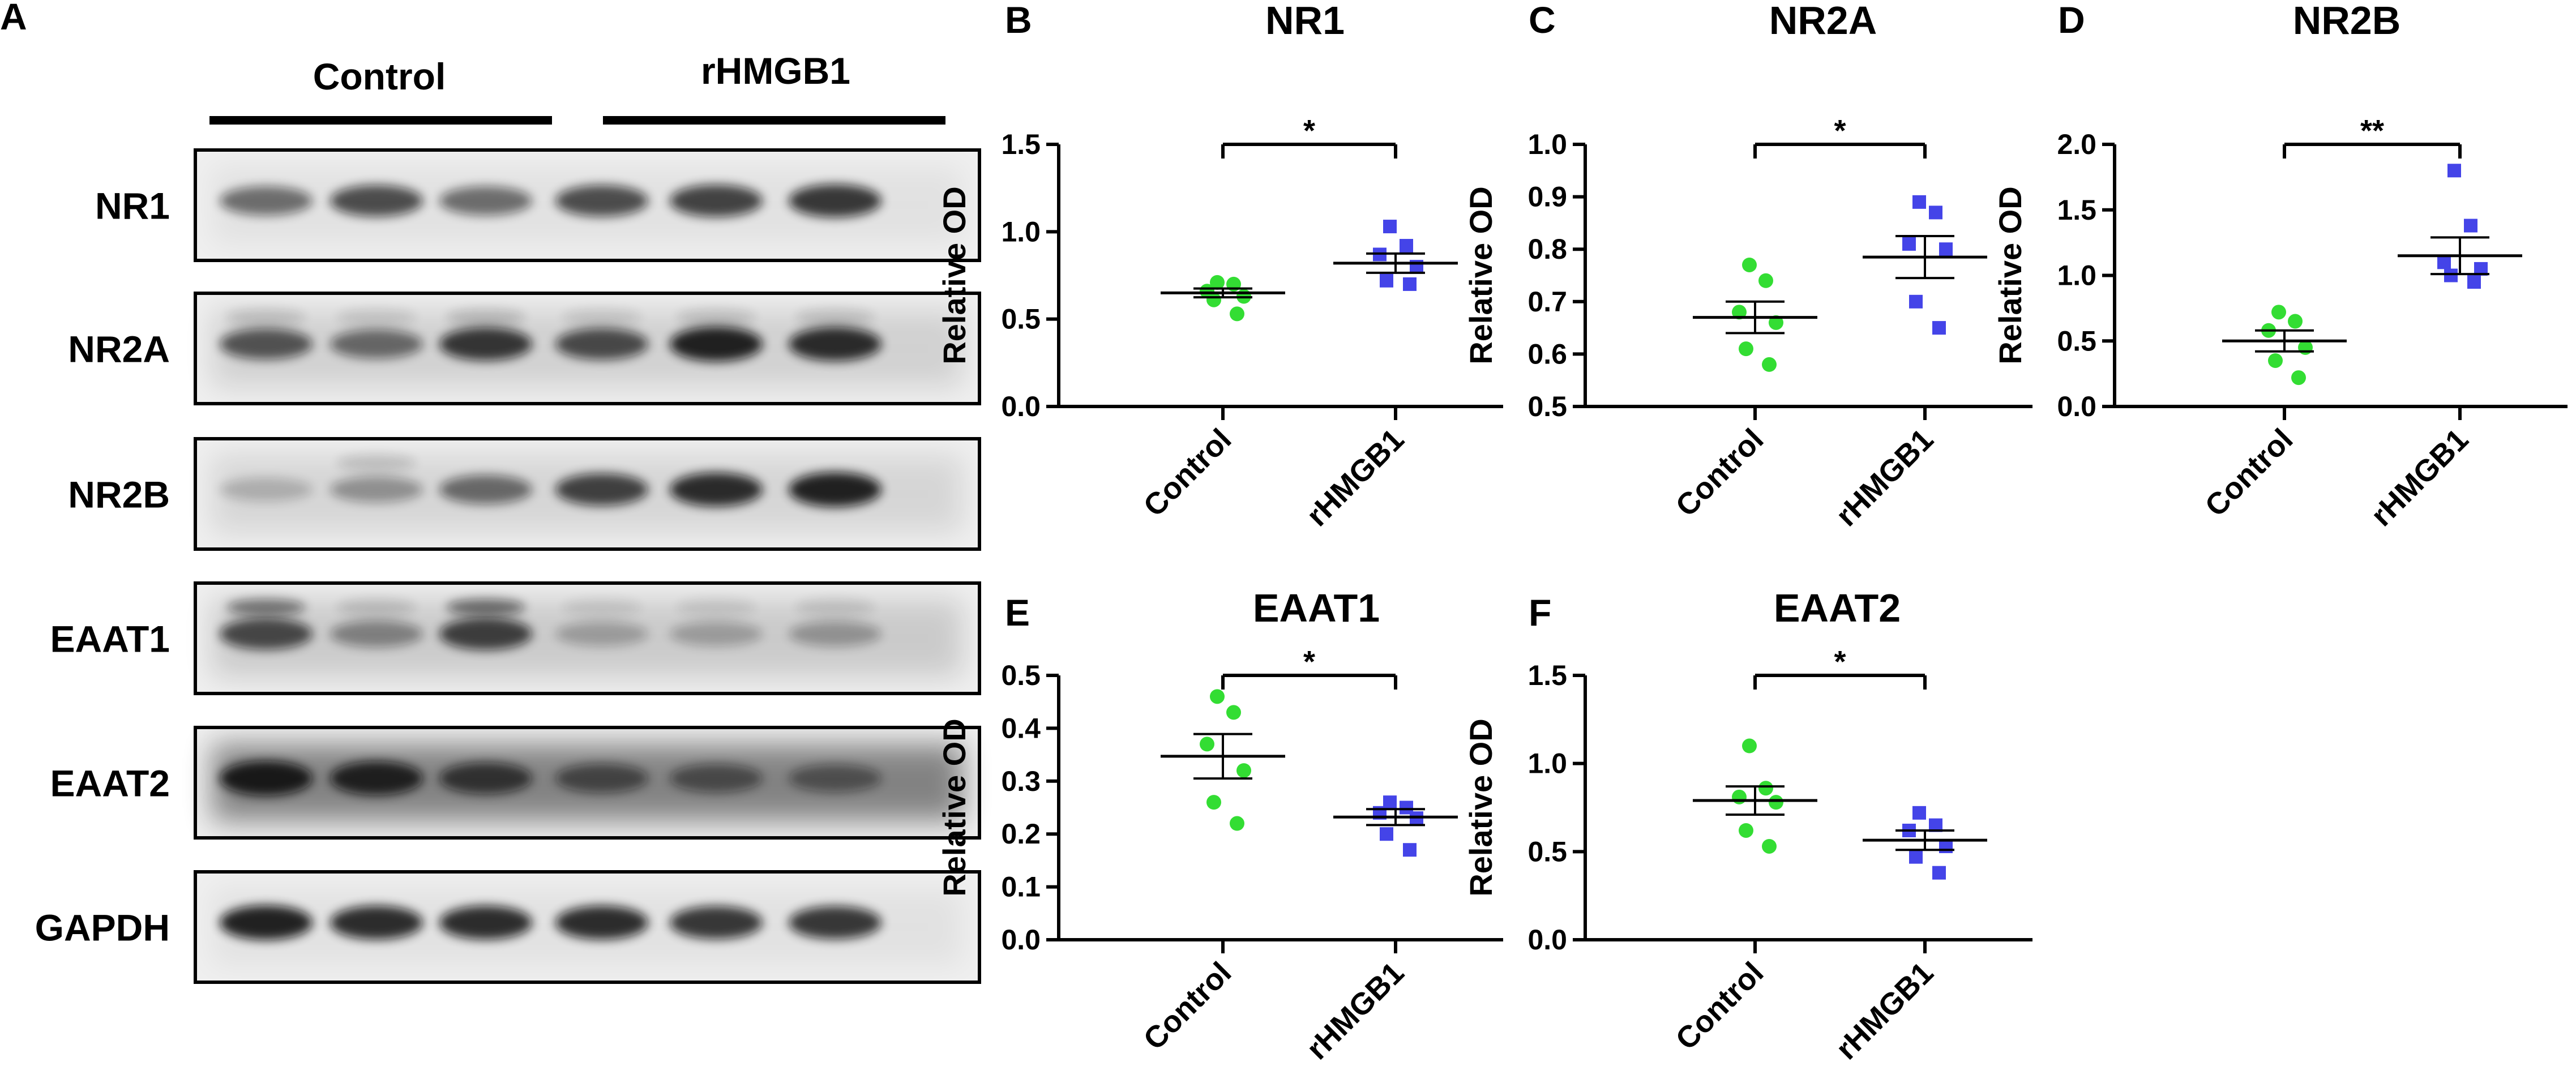  Describe the element at coordinates (110, 639) in the screenshot. I see `blot-row-label: EAAT1` at that location.